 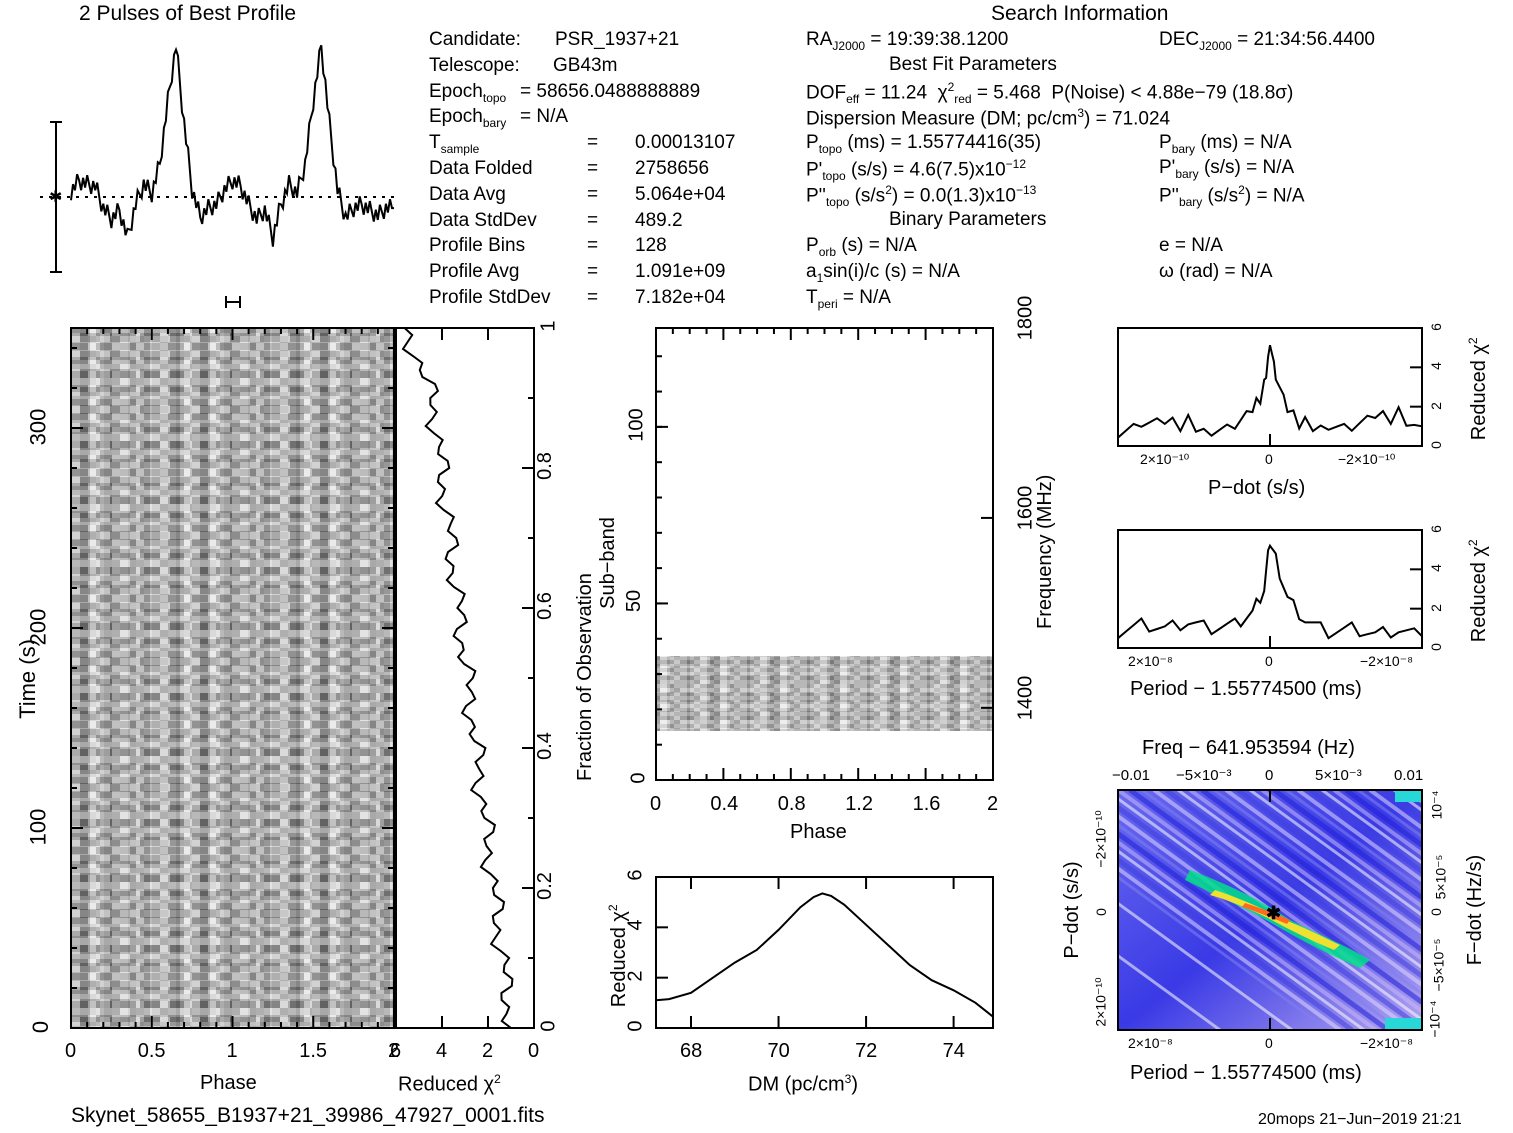 What do you see at coordinates (818, 832) in the screenshot?
I see `subband-phase-xlabel: Phase` at bounding box center [818, 832].